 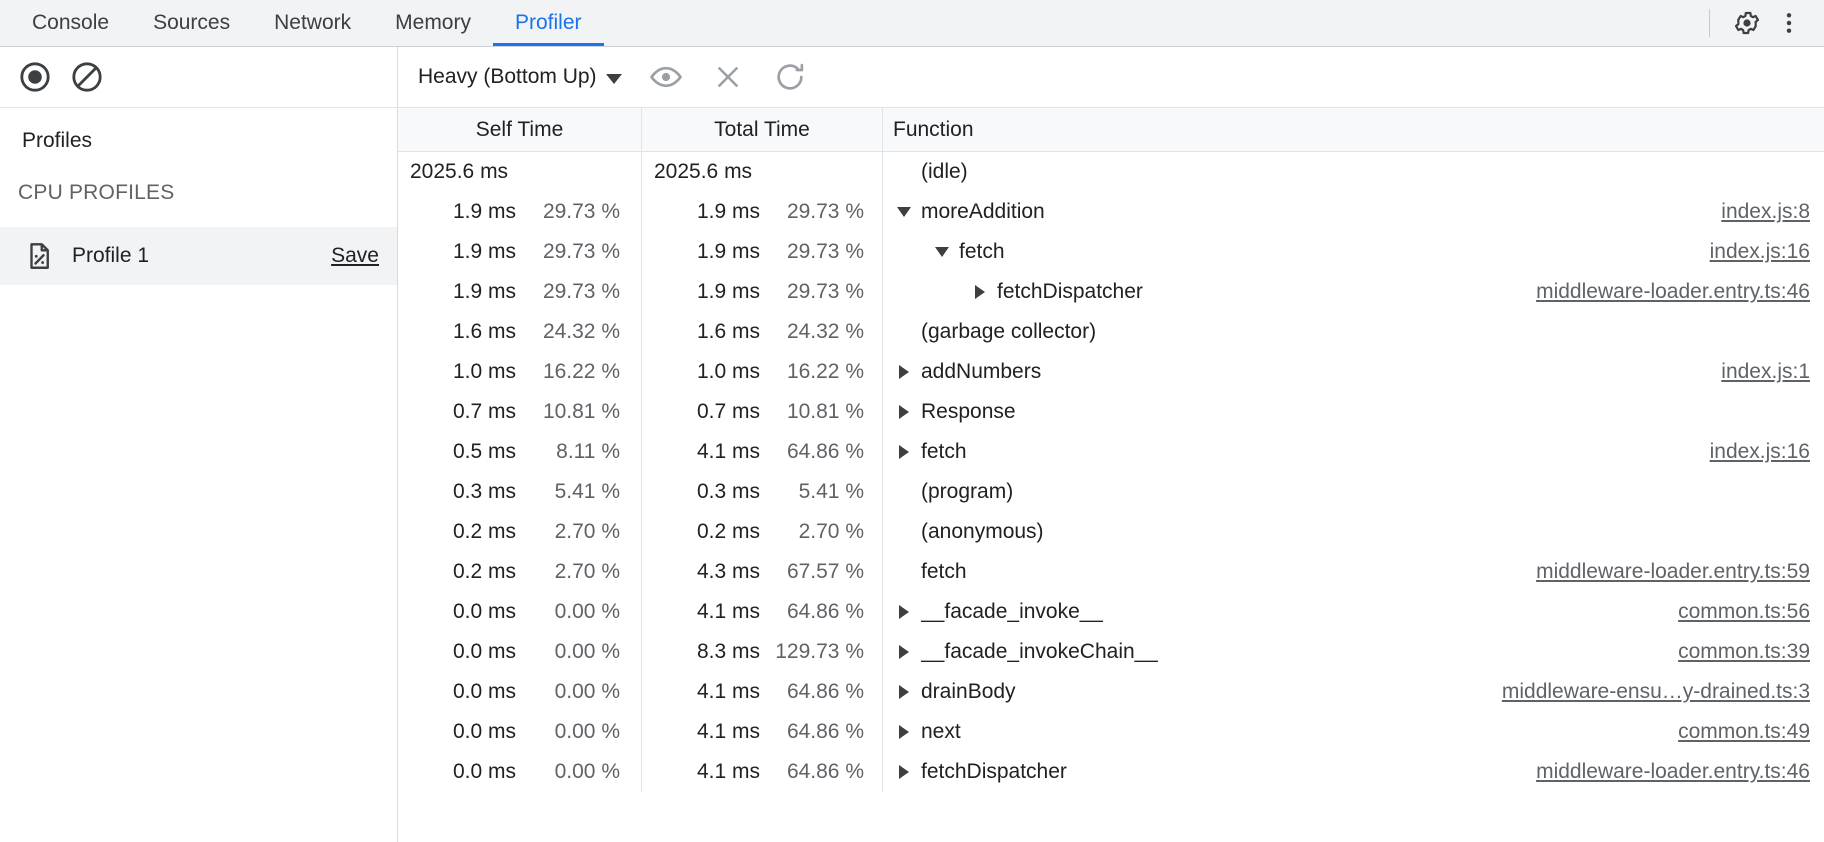 I want to click on close-icon, so click(x=728, y=77).